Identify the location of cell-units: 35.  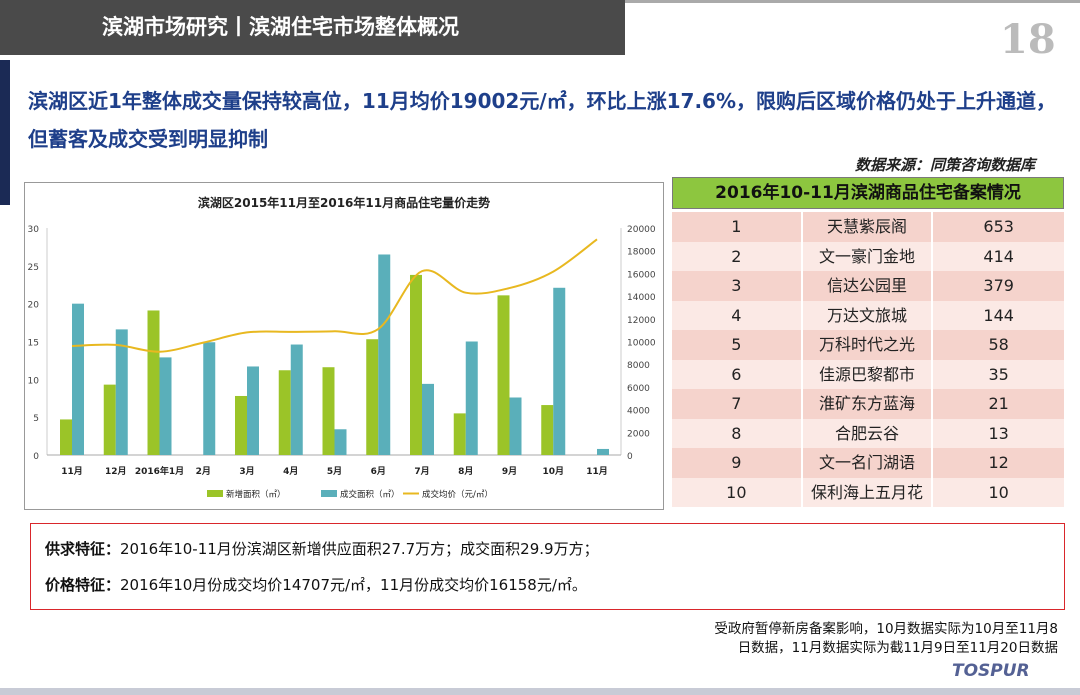
(998, 374).